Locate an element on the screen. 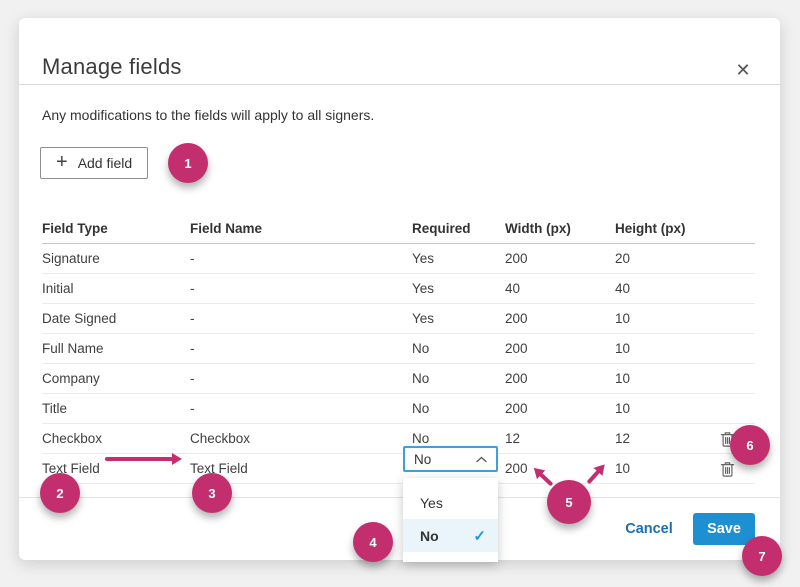 The height and width of the screenshot is (587, 800). cell-field-type: Date Signed is located at coordinates (79, 318).